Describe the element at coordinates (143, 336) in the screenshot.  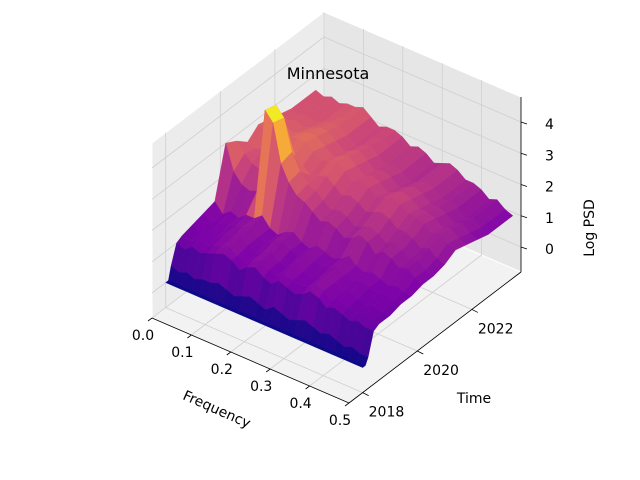
I see `x-tick-label: 0.0` at that location.